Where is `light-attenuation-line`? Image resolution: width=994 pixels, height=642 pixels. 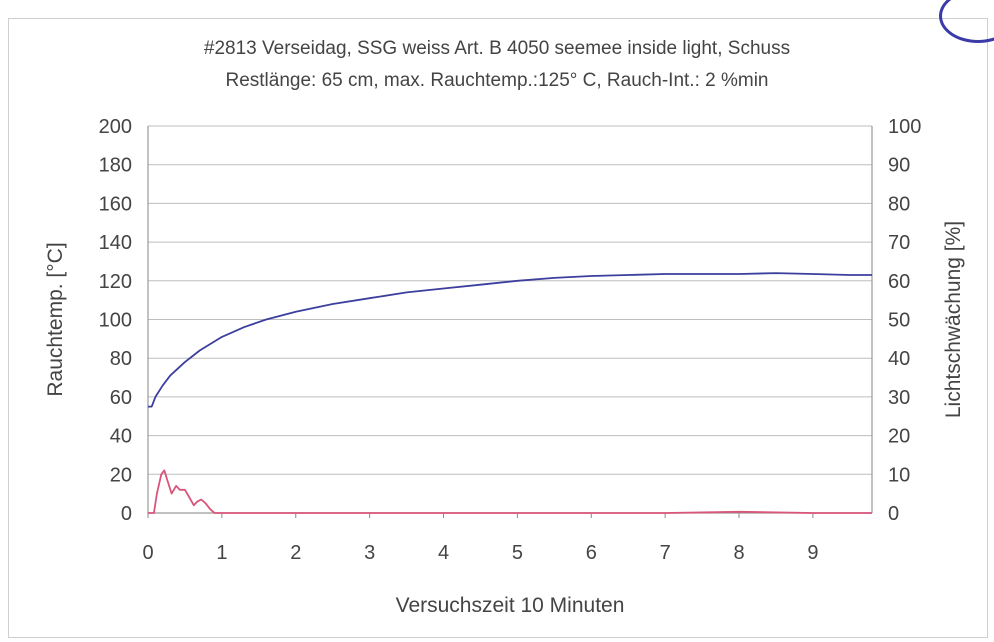
light-attenuation-line is located at coordinates (510, 491).